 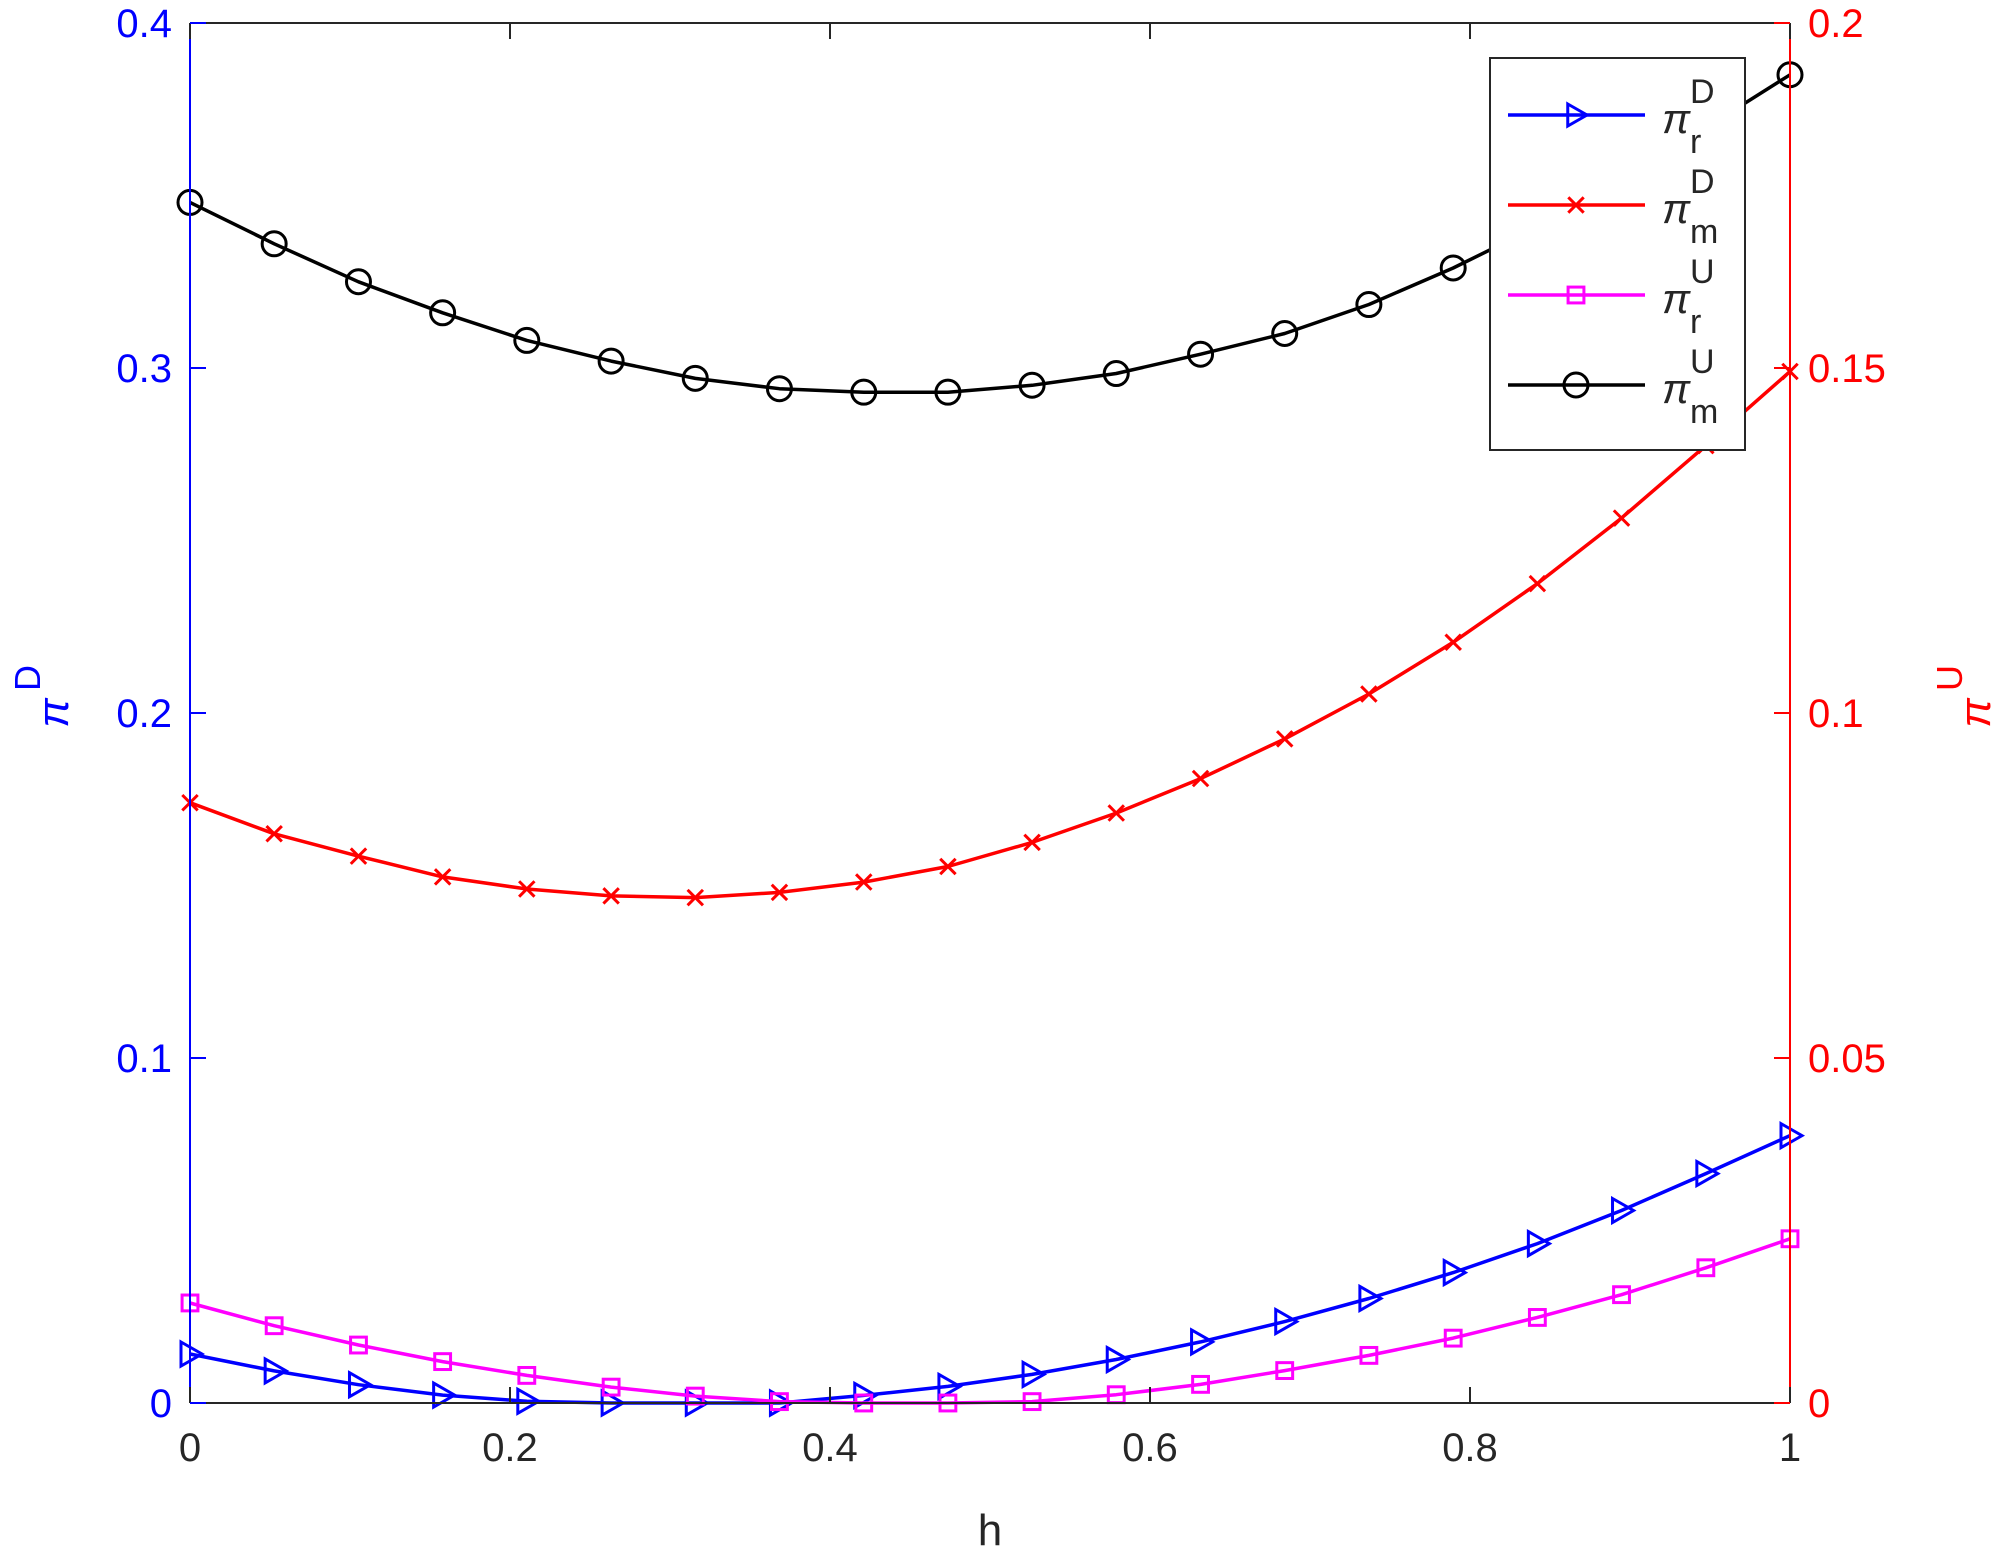 What do you see at coordinates (1847, 369) in the screenshot?
I see `right-y-tick-label: 0.15` at bounding box center [1847, 369].